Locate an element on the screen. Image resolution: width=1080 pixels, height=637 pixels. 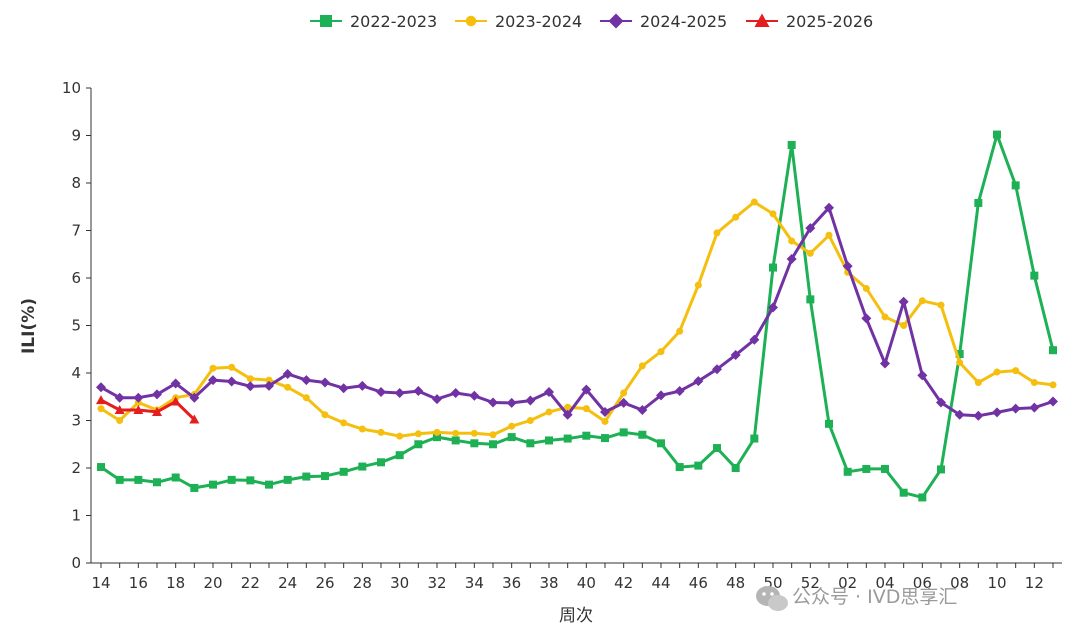
x-tick-label: 12 is located at coordinates (1034, 583).